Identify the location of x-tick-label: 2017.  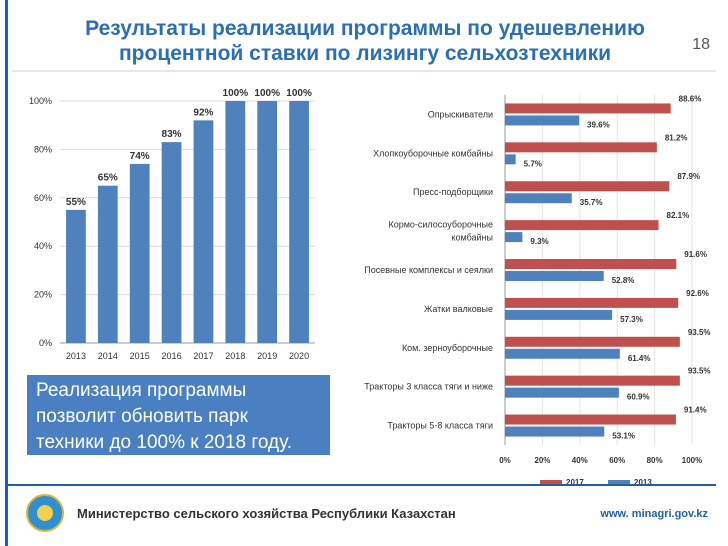
(203, 356).